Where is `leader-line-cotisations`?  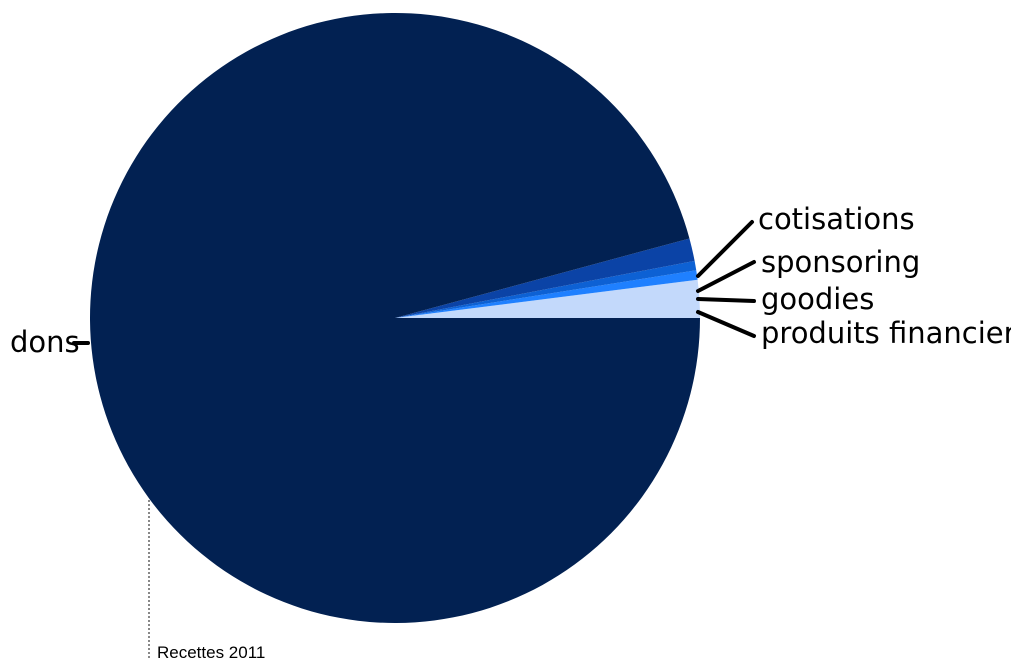
leader-line-cotisations is located at coordinates (725, 249).